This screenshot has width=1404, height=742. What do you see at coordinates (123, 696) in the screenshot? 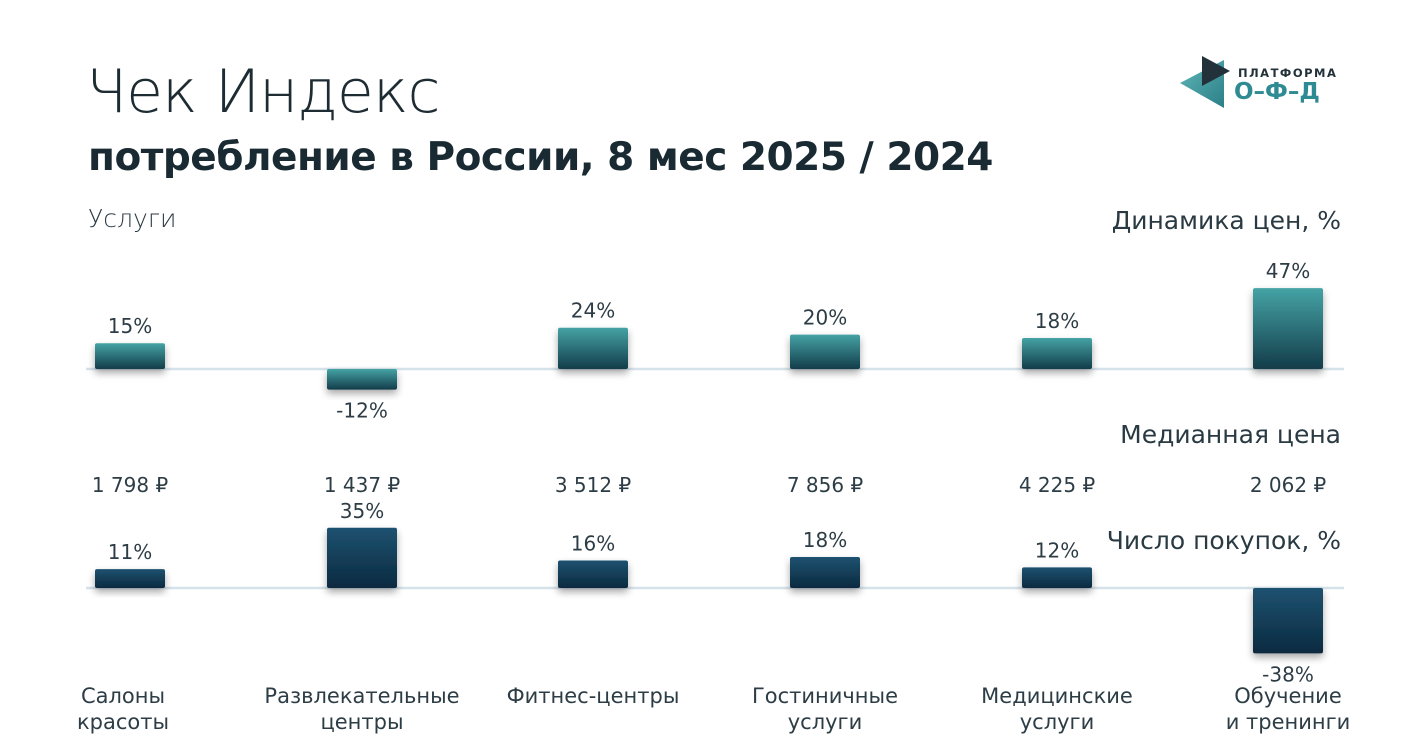
I see `category-label: Салоны` at bounding box center [123, 696].